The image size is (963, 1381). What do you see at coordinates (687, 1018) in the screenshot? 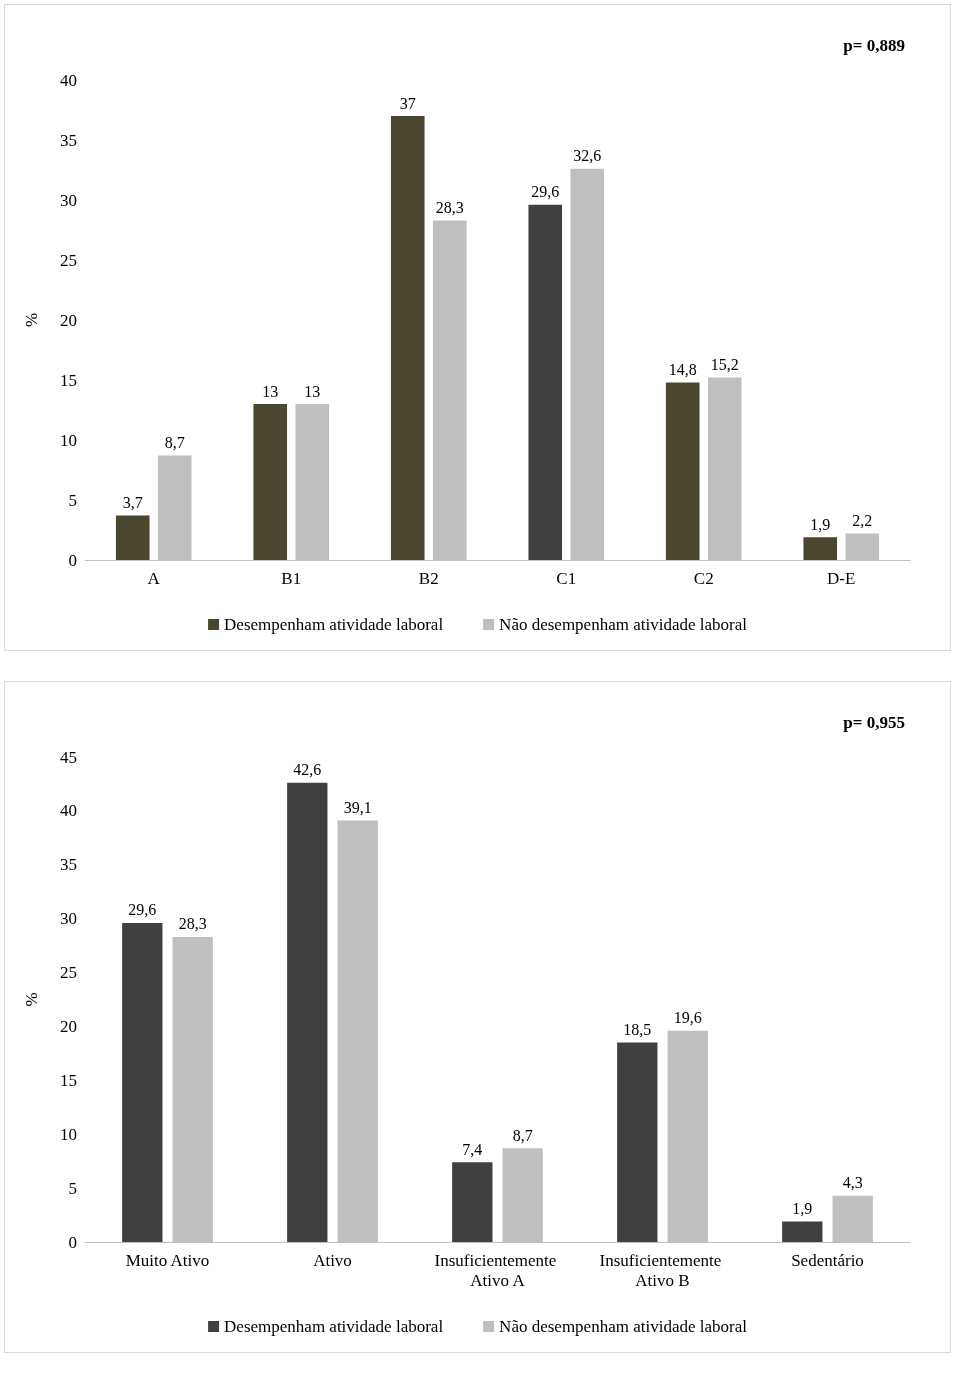
I see `data-label: 19,6` at bounding box center [687, 1018].